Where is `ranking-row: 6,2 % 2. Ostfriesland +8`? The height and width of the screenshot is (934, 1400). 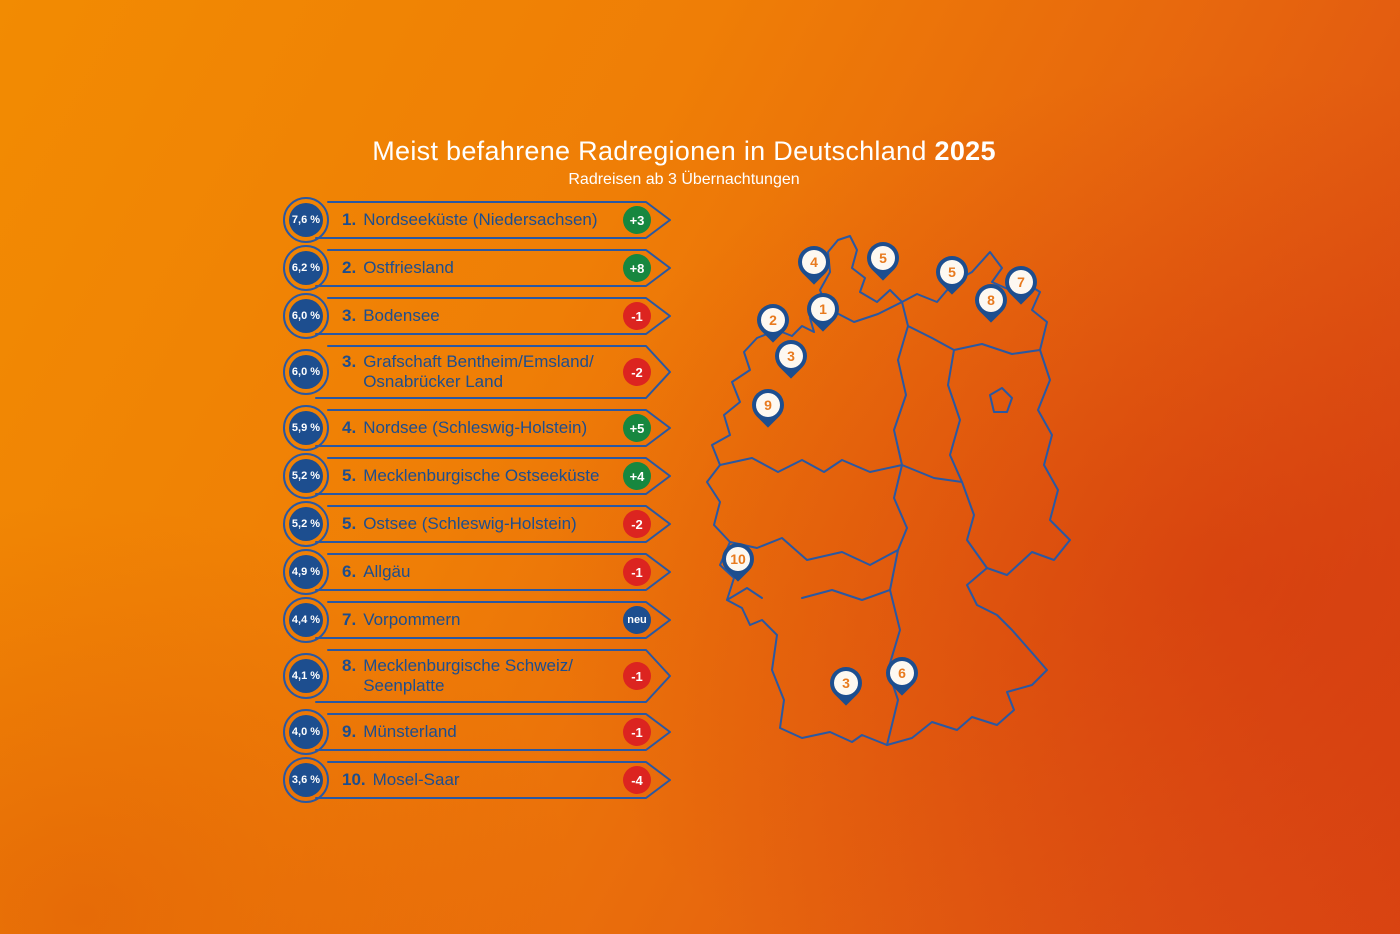 ranking-row: 6,2 % 2. Ostfriesland +8 is located at coordinates (477, 268).